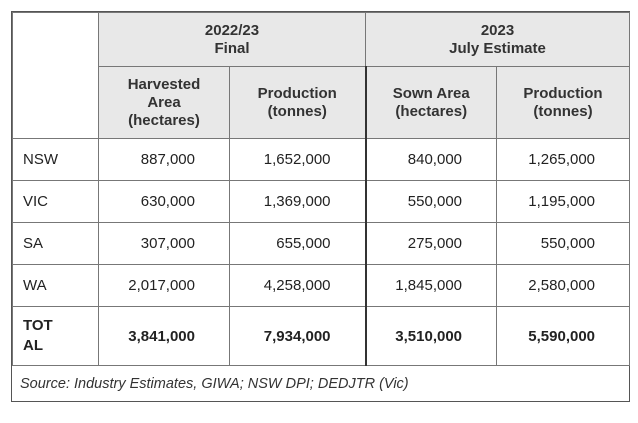 The height and width of the screenshot is (423, 638). I want to click on table-cell: 887,000, so click(164, 159).